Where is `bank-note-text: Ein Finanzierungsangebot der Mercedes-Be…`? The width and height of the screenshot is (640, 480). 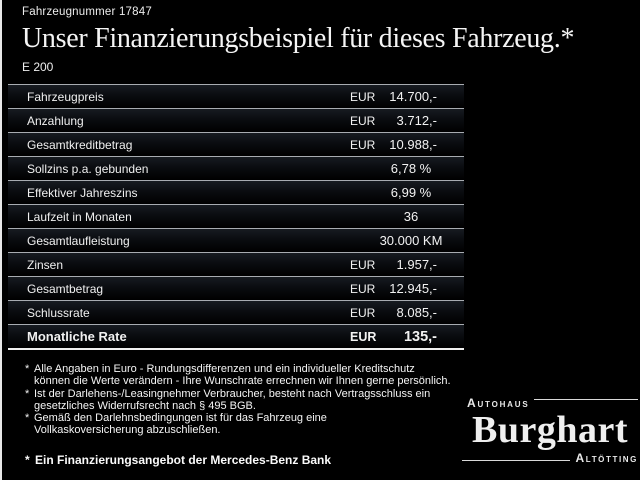
bank-note-text: Ein Finanzierungsangebot der Mercedes-Be… is located at coordinates (183, 460).